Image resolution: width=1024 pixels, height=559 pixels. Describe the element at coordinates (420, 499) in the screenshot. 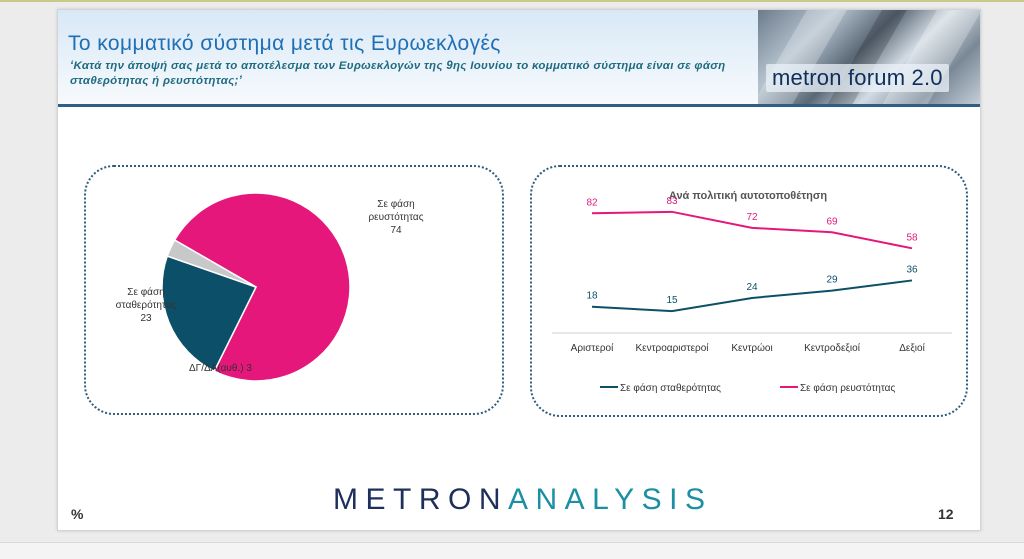

I see `logo-part-metron: METRON` at that location.